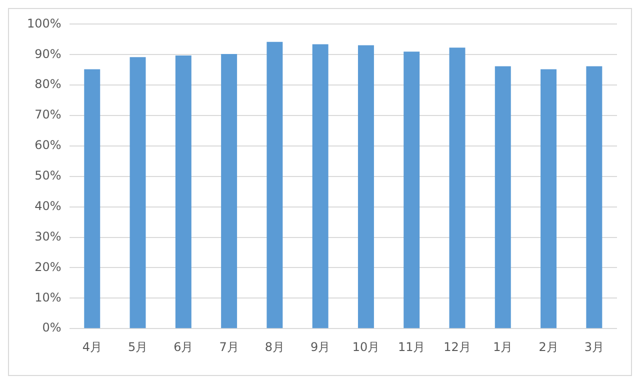 This screenshot has width=640, height=384. I want to click on y-tick-label: 30%, so click(48, 236).